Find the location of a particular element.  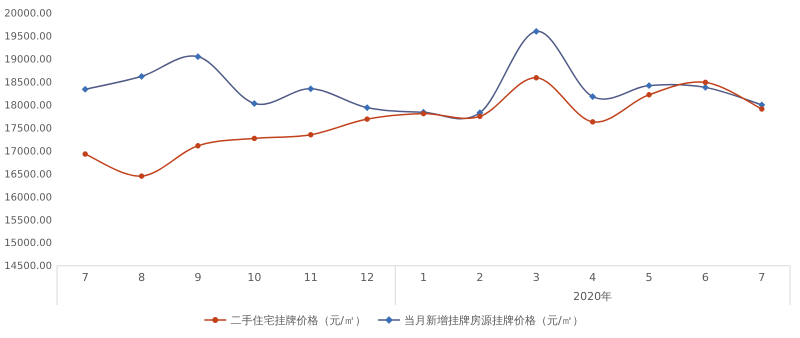

legend-label: 二手住宅挂牌价格（元/㎡） is located at coordinates (298, 320).